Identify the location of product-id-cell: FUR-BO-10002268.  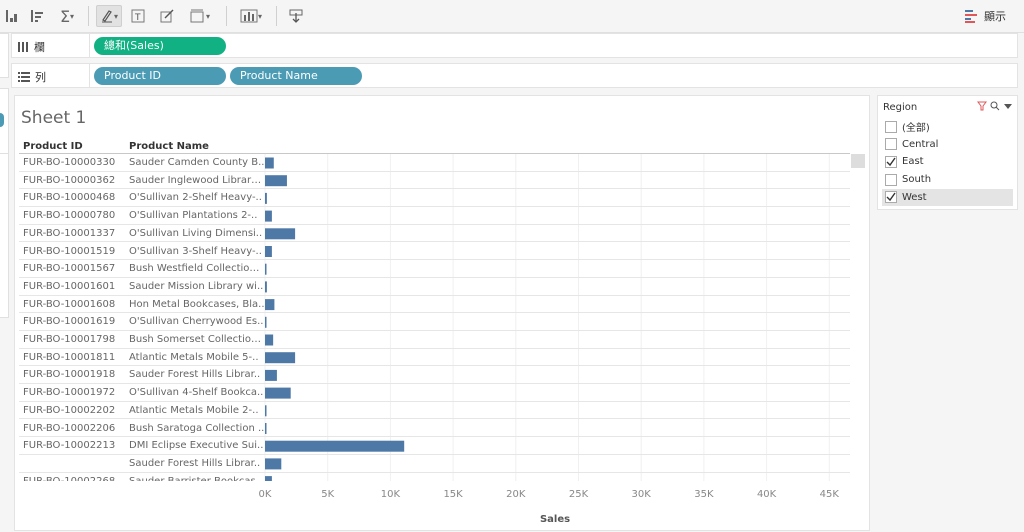
(75, 478).